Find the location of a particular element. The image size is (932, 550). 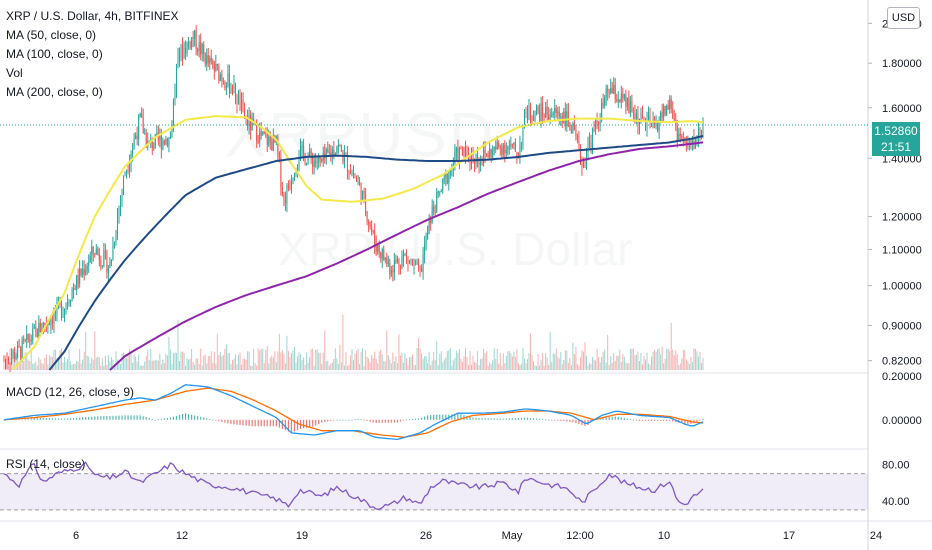

ma100-legend: MA (100, close, 0) is located at coordinates (54, 54).